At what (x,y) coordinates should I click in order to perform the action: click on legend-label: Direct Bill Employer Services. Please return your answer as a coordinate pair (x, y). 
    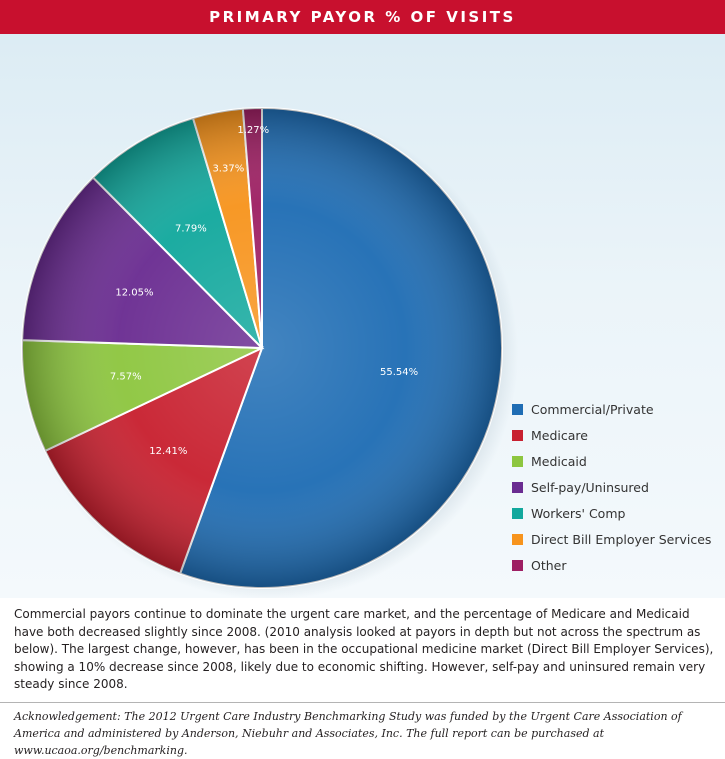
    Looking at the image, I should click on (621, 539).